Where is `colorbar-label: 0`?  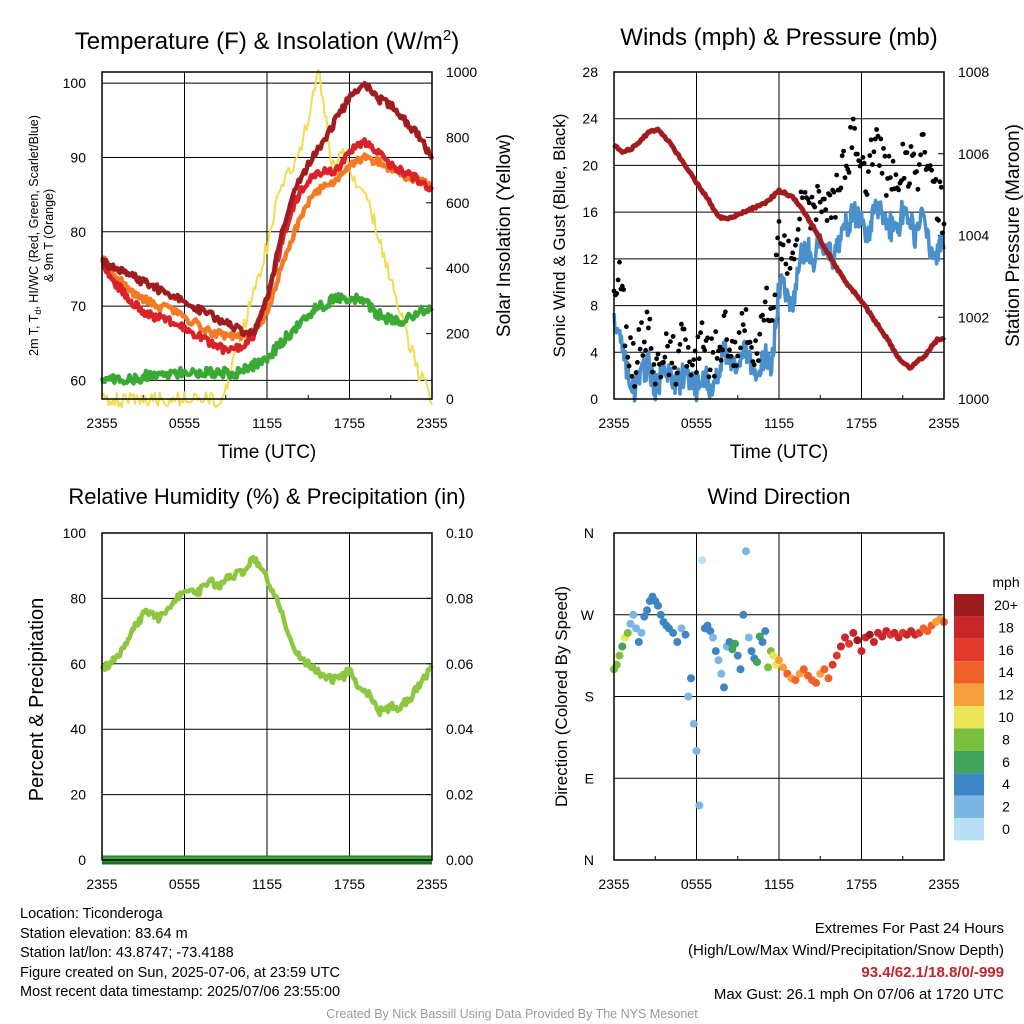
colorbar-label: 0 is located at coordinates (1006, 829).